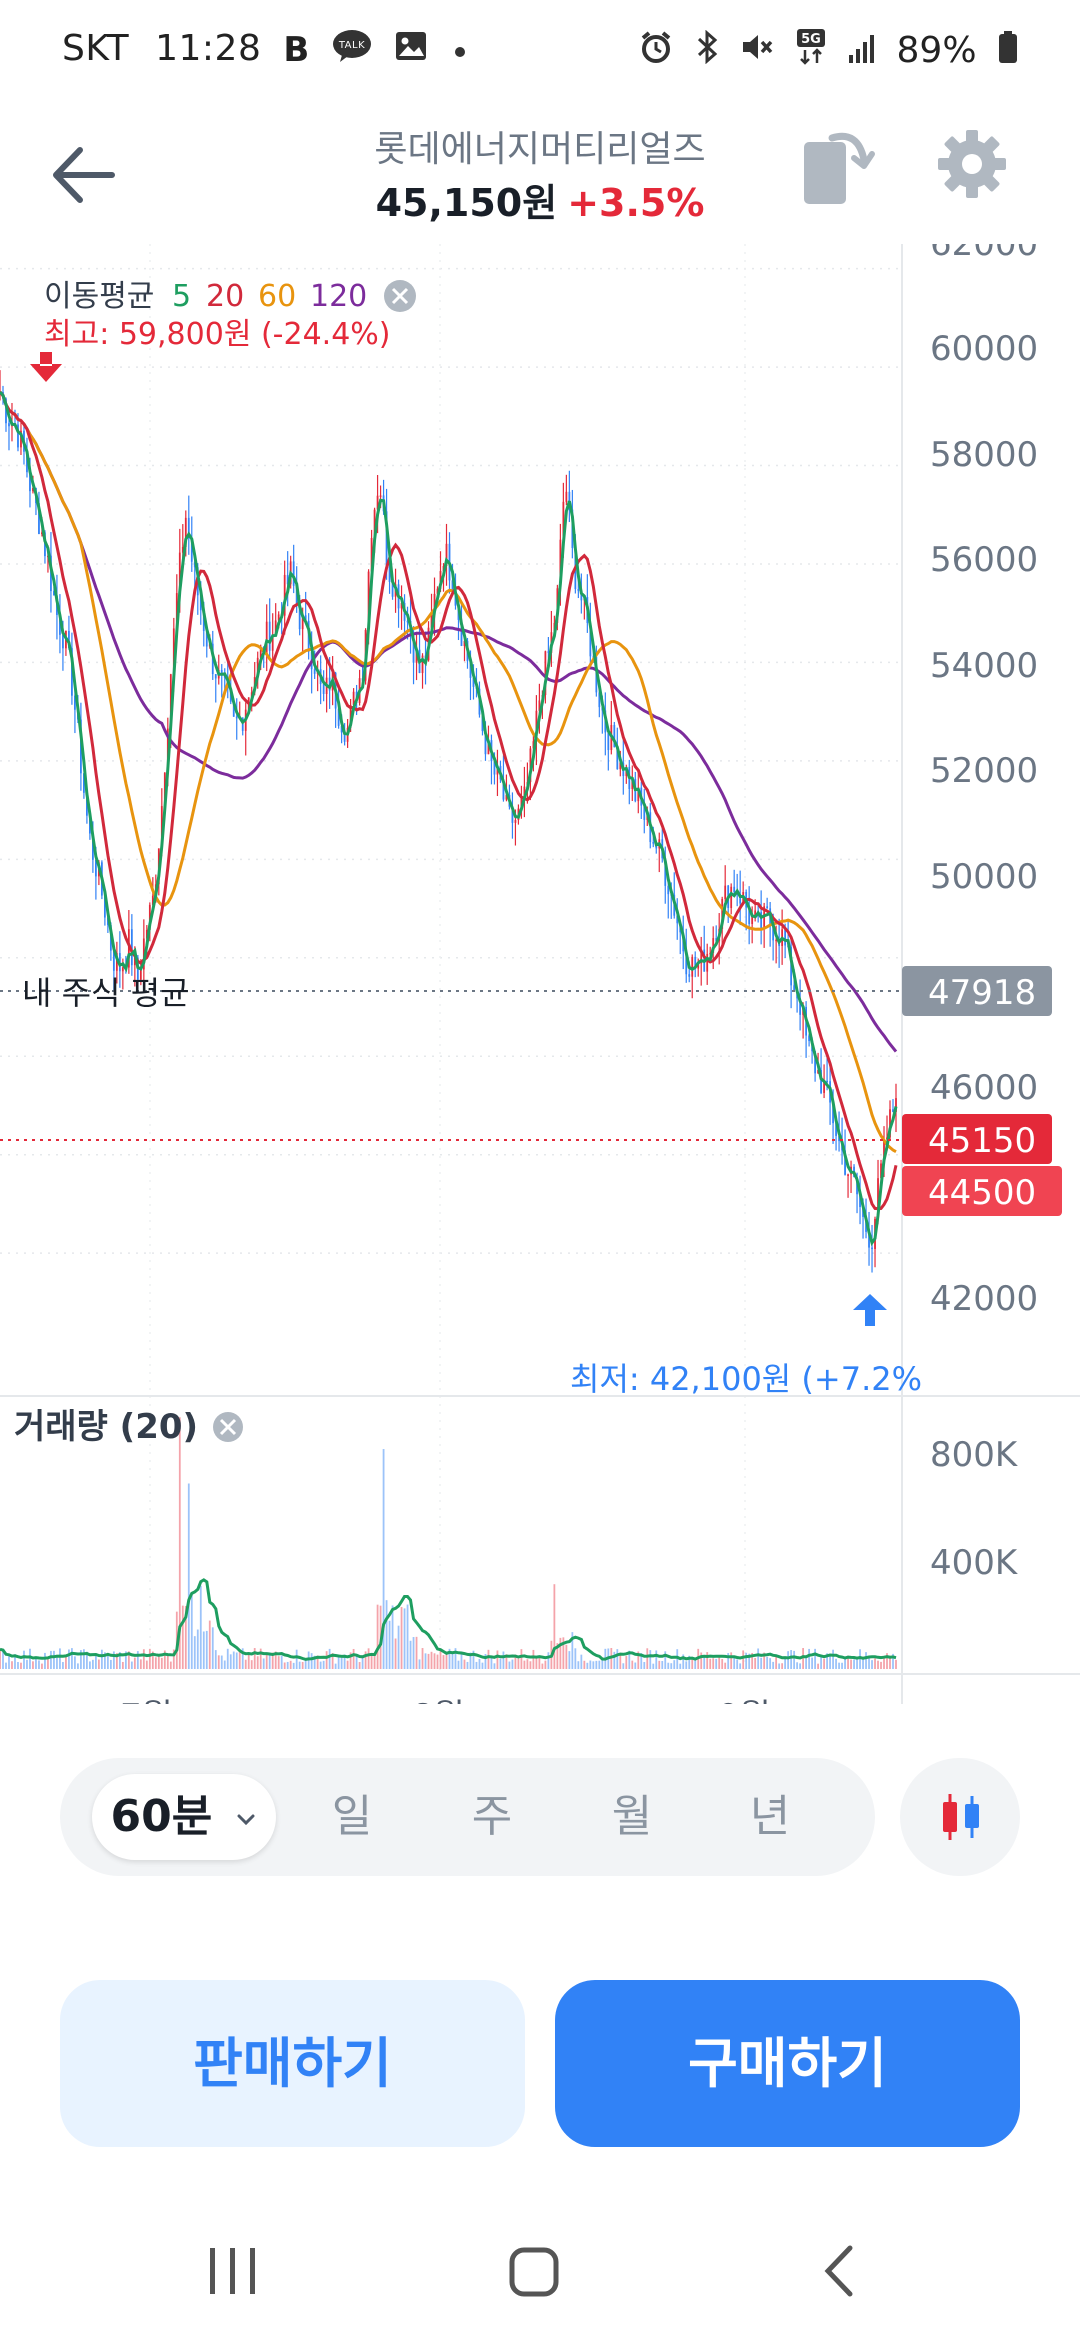 This screenshot has width=1080, height=2344. I want to click on y-tick: 54000, so click(984, 666).